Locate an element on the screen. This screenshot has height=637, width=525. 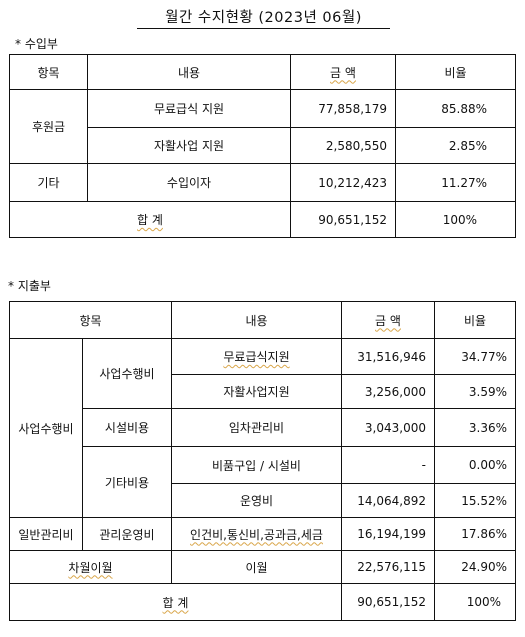
page-title: 월간 수지현황 (2023년 06월) is located at coordinates (263, 18).